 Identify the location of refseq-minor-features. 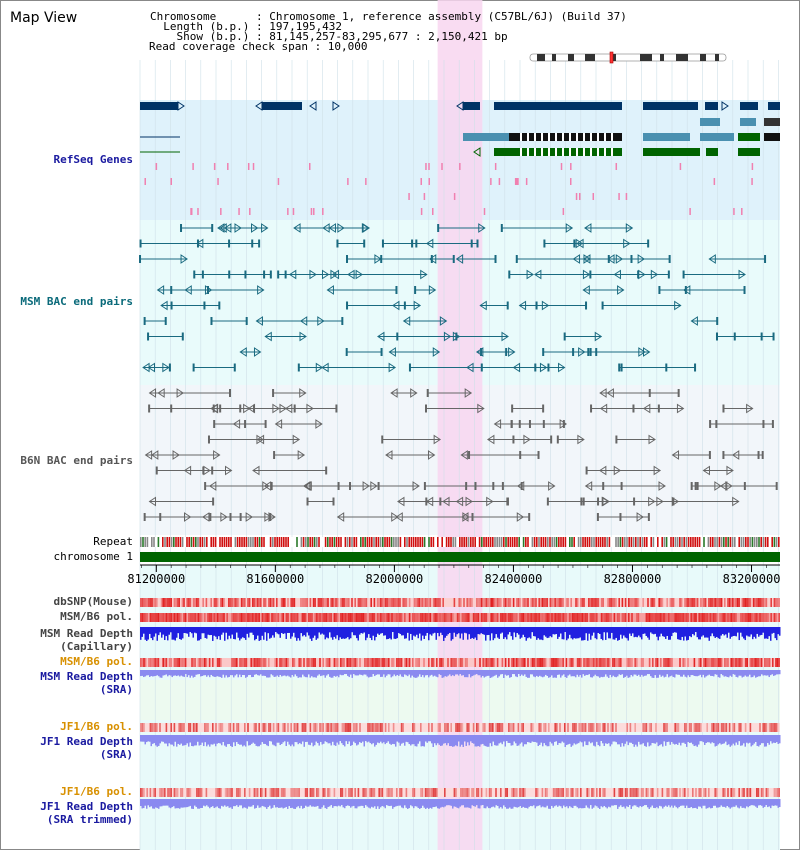
(449, 189).